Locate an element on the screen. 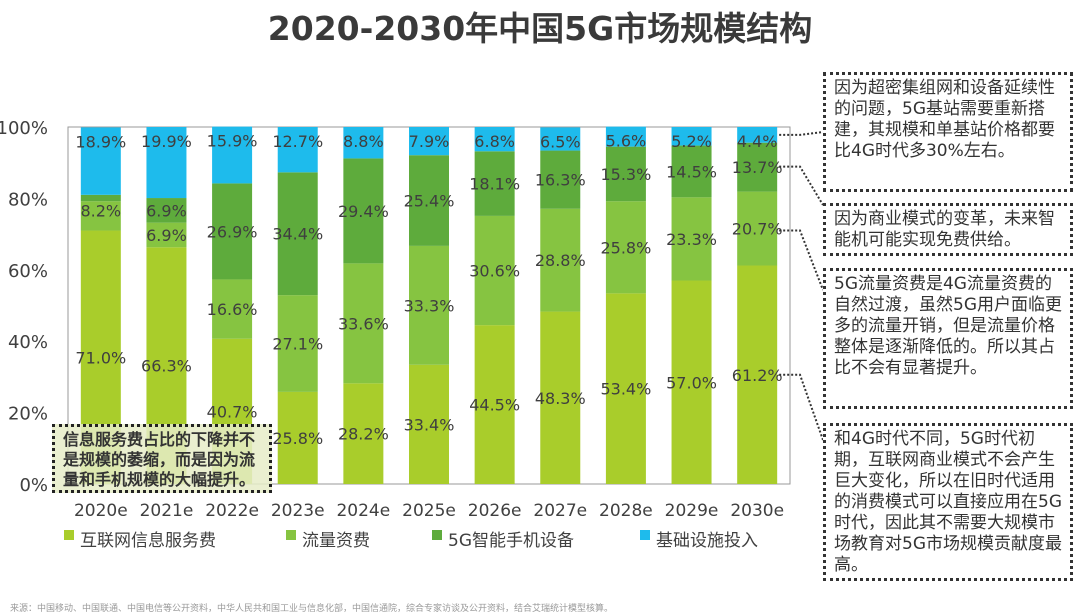 The width and height of the screenshot is (1080, 615). y-tick-label: 60% is located at coordinates (28, 271).